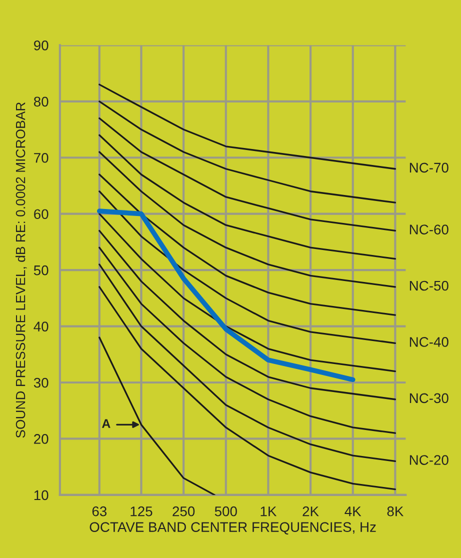 The image size is (461, 558). What do you see at coordinates (429, 167) in the screenshot?
I see `series-label: NC-70` at bounding box center [429, 167].